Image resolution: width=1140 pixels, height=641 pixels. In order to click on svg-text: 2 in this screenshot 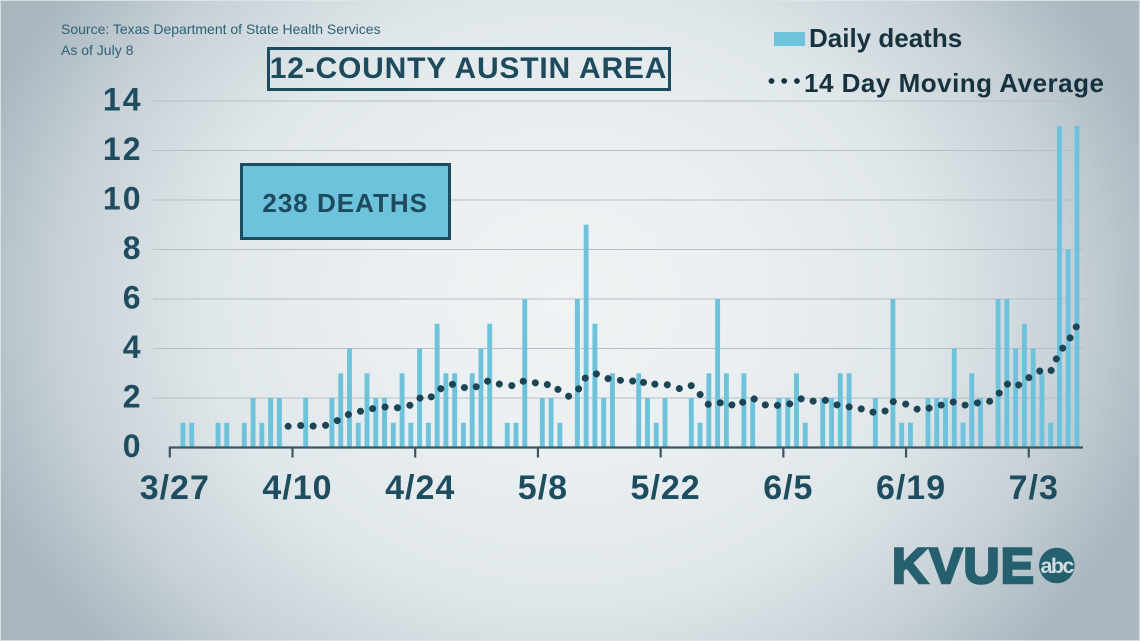, I will do `click(133, 397)`.